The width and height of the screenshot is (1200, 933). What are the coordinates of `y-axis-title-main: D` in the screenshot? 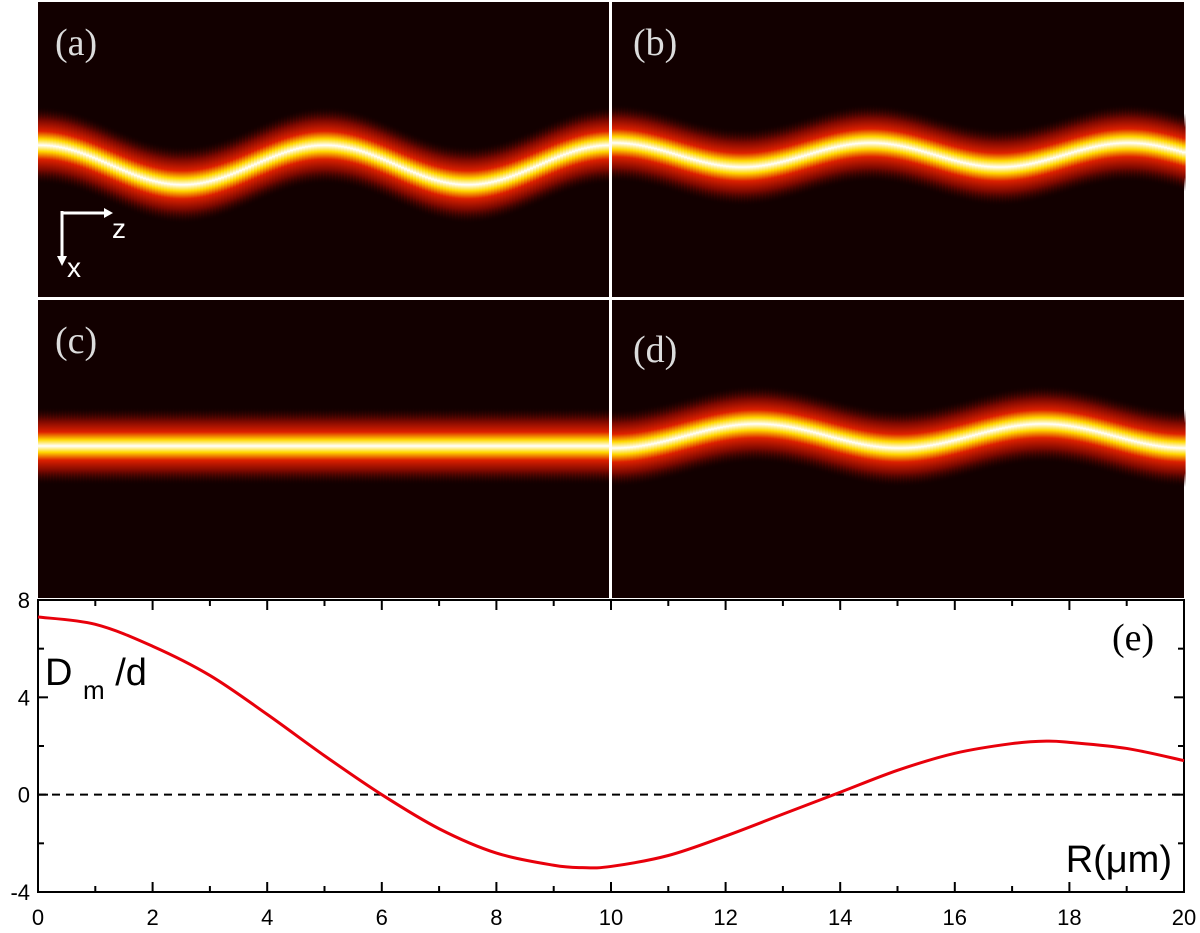 It's located at (58, 673).